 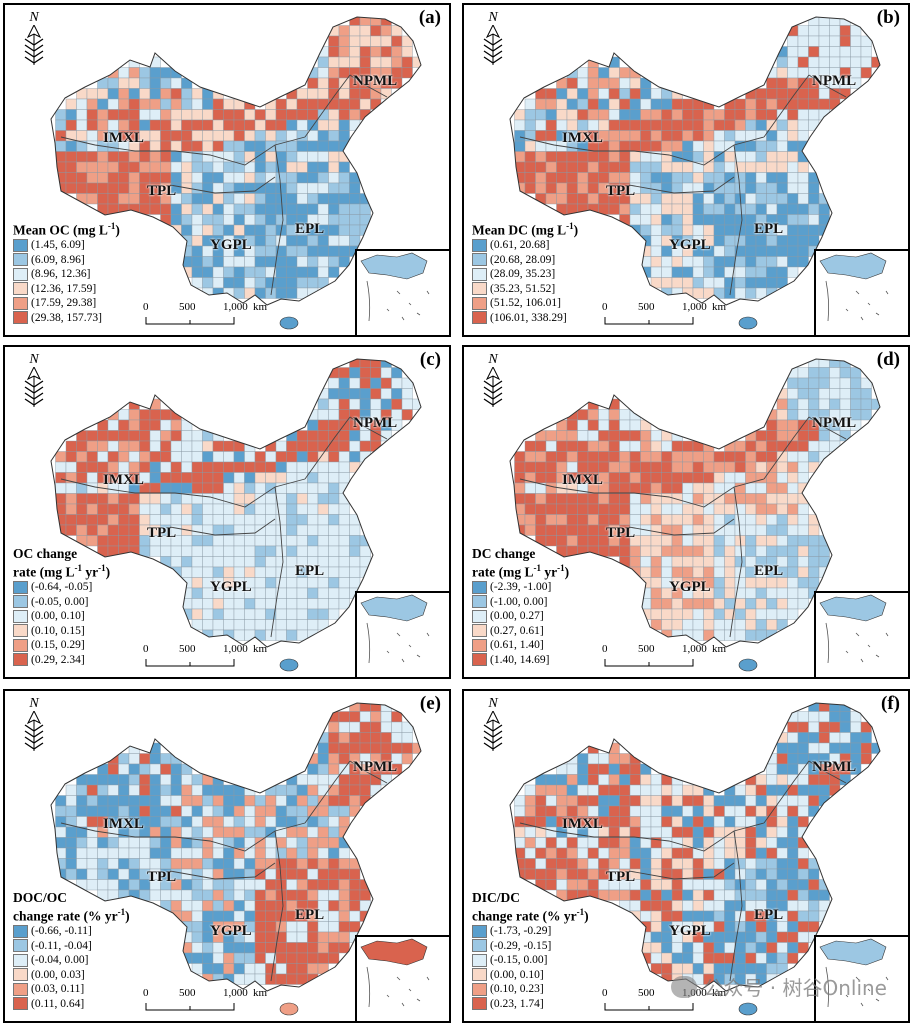 I want to click on scale-tick-label: 0, so click(x=146, y=993).